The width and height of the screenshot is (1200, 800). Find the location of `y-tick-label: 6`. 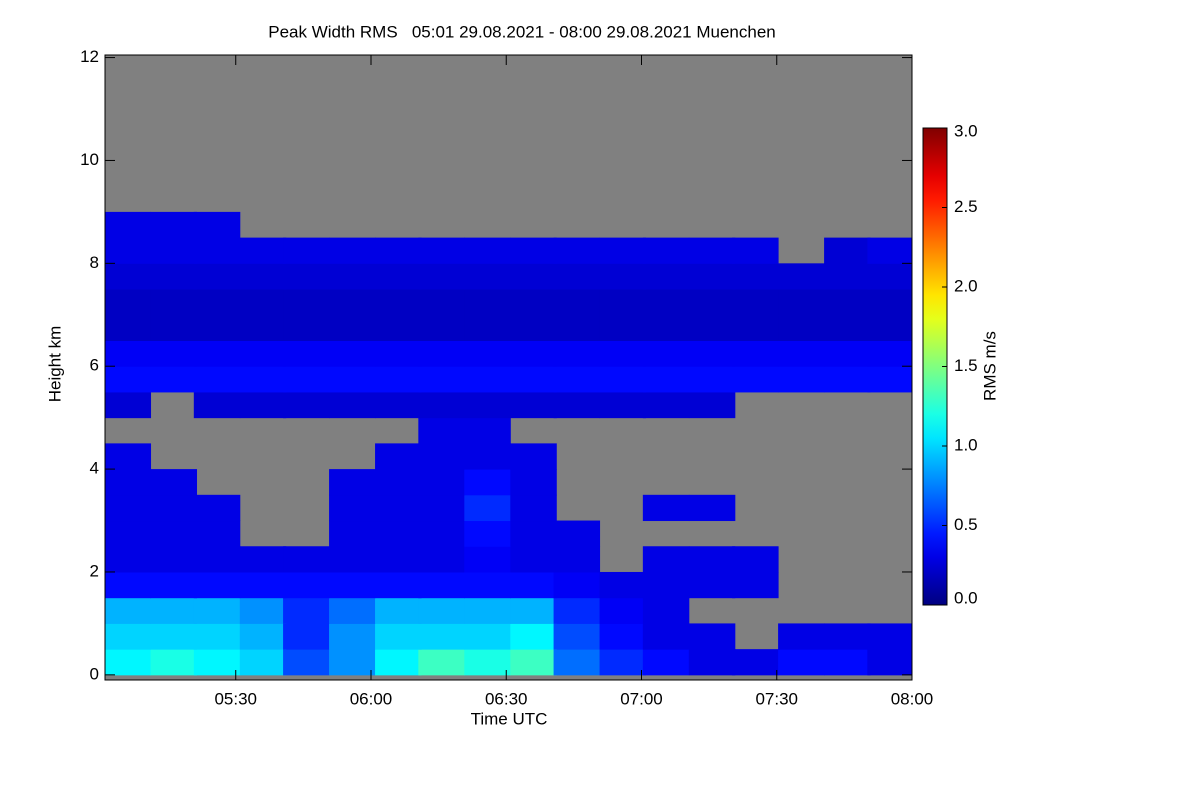

y-tick-label: 6 is located at coordinates (94, 365).